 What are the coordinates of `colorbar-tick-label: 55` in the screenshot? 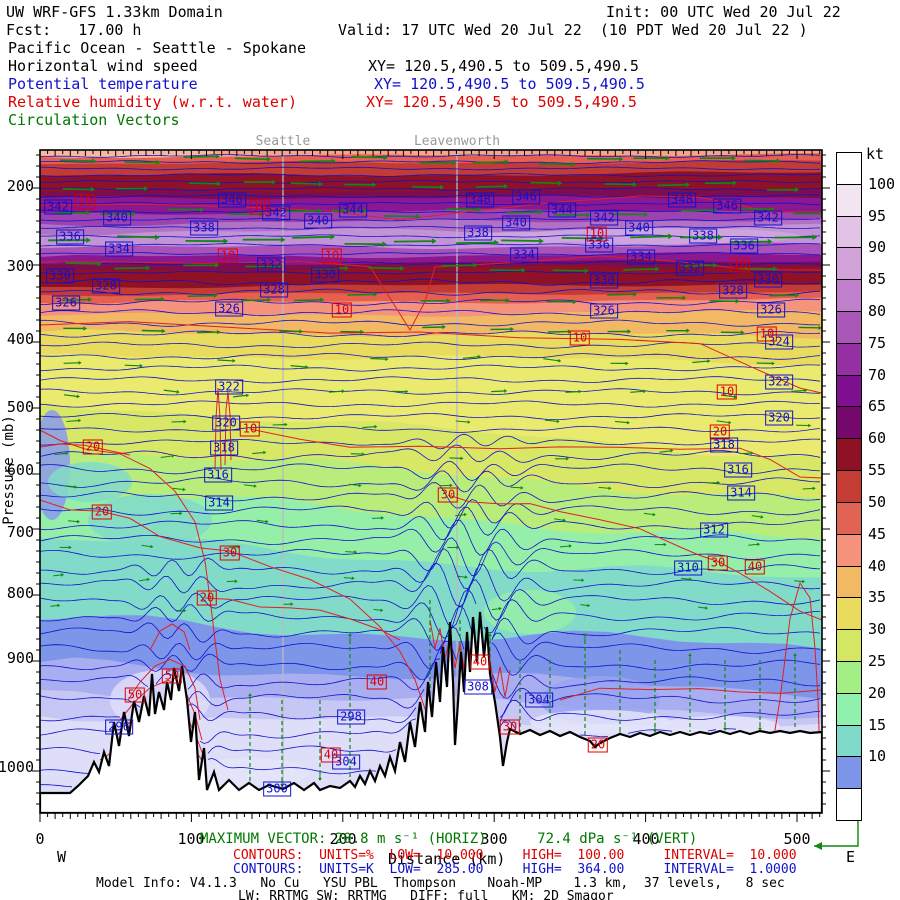 It's located at (877, 470).